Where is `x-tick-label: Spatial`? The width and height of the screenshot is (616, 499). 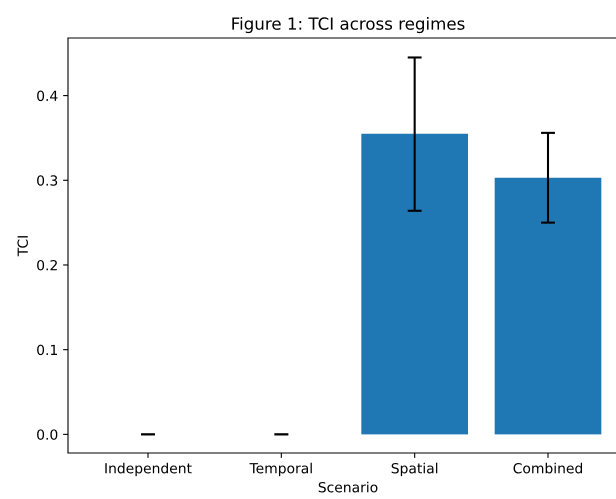 x-tick-label: Spatial is located at coordinates (415, 469).